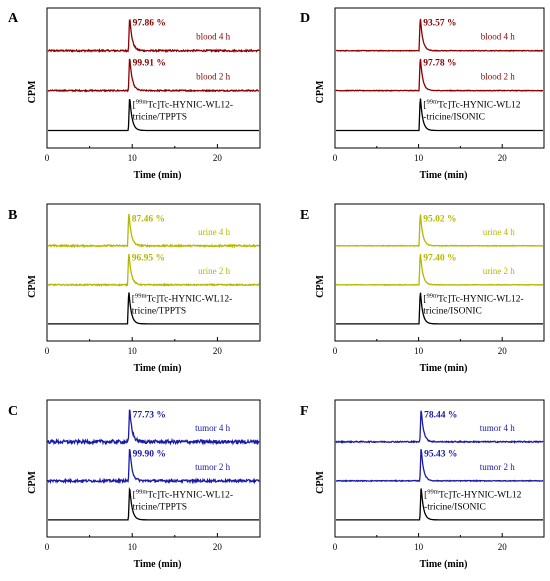  Describe the element at coordinates (498, 76) in the screenshot. I see `series-name-label: blood 2 h` at that location.